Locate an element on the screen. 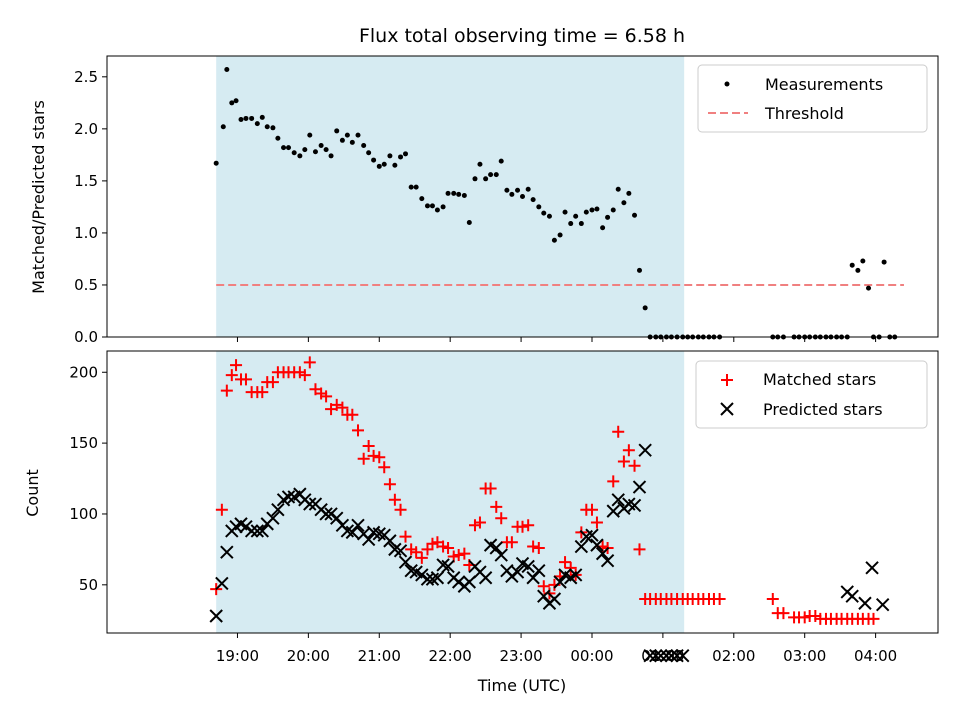 The height and width of the screenshot is (720, 960). y-tick-label: 1.0 is located at coordinates (86, 233).